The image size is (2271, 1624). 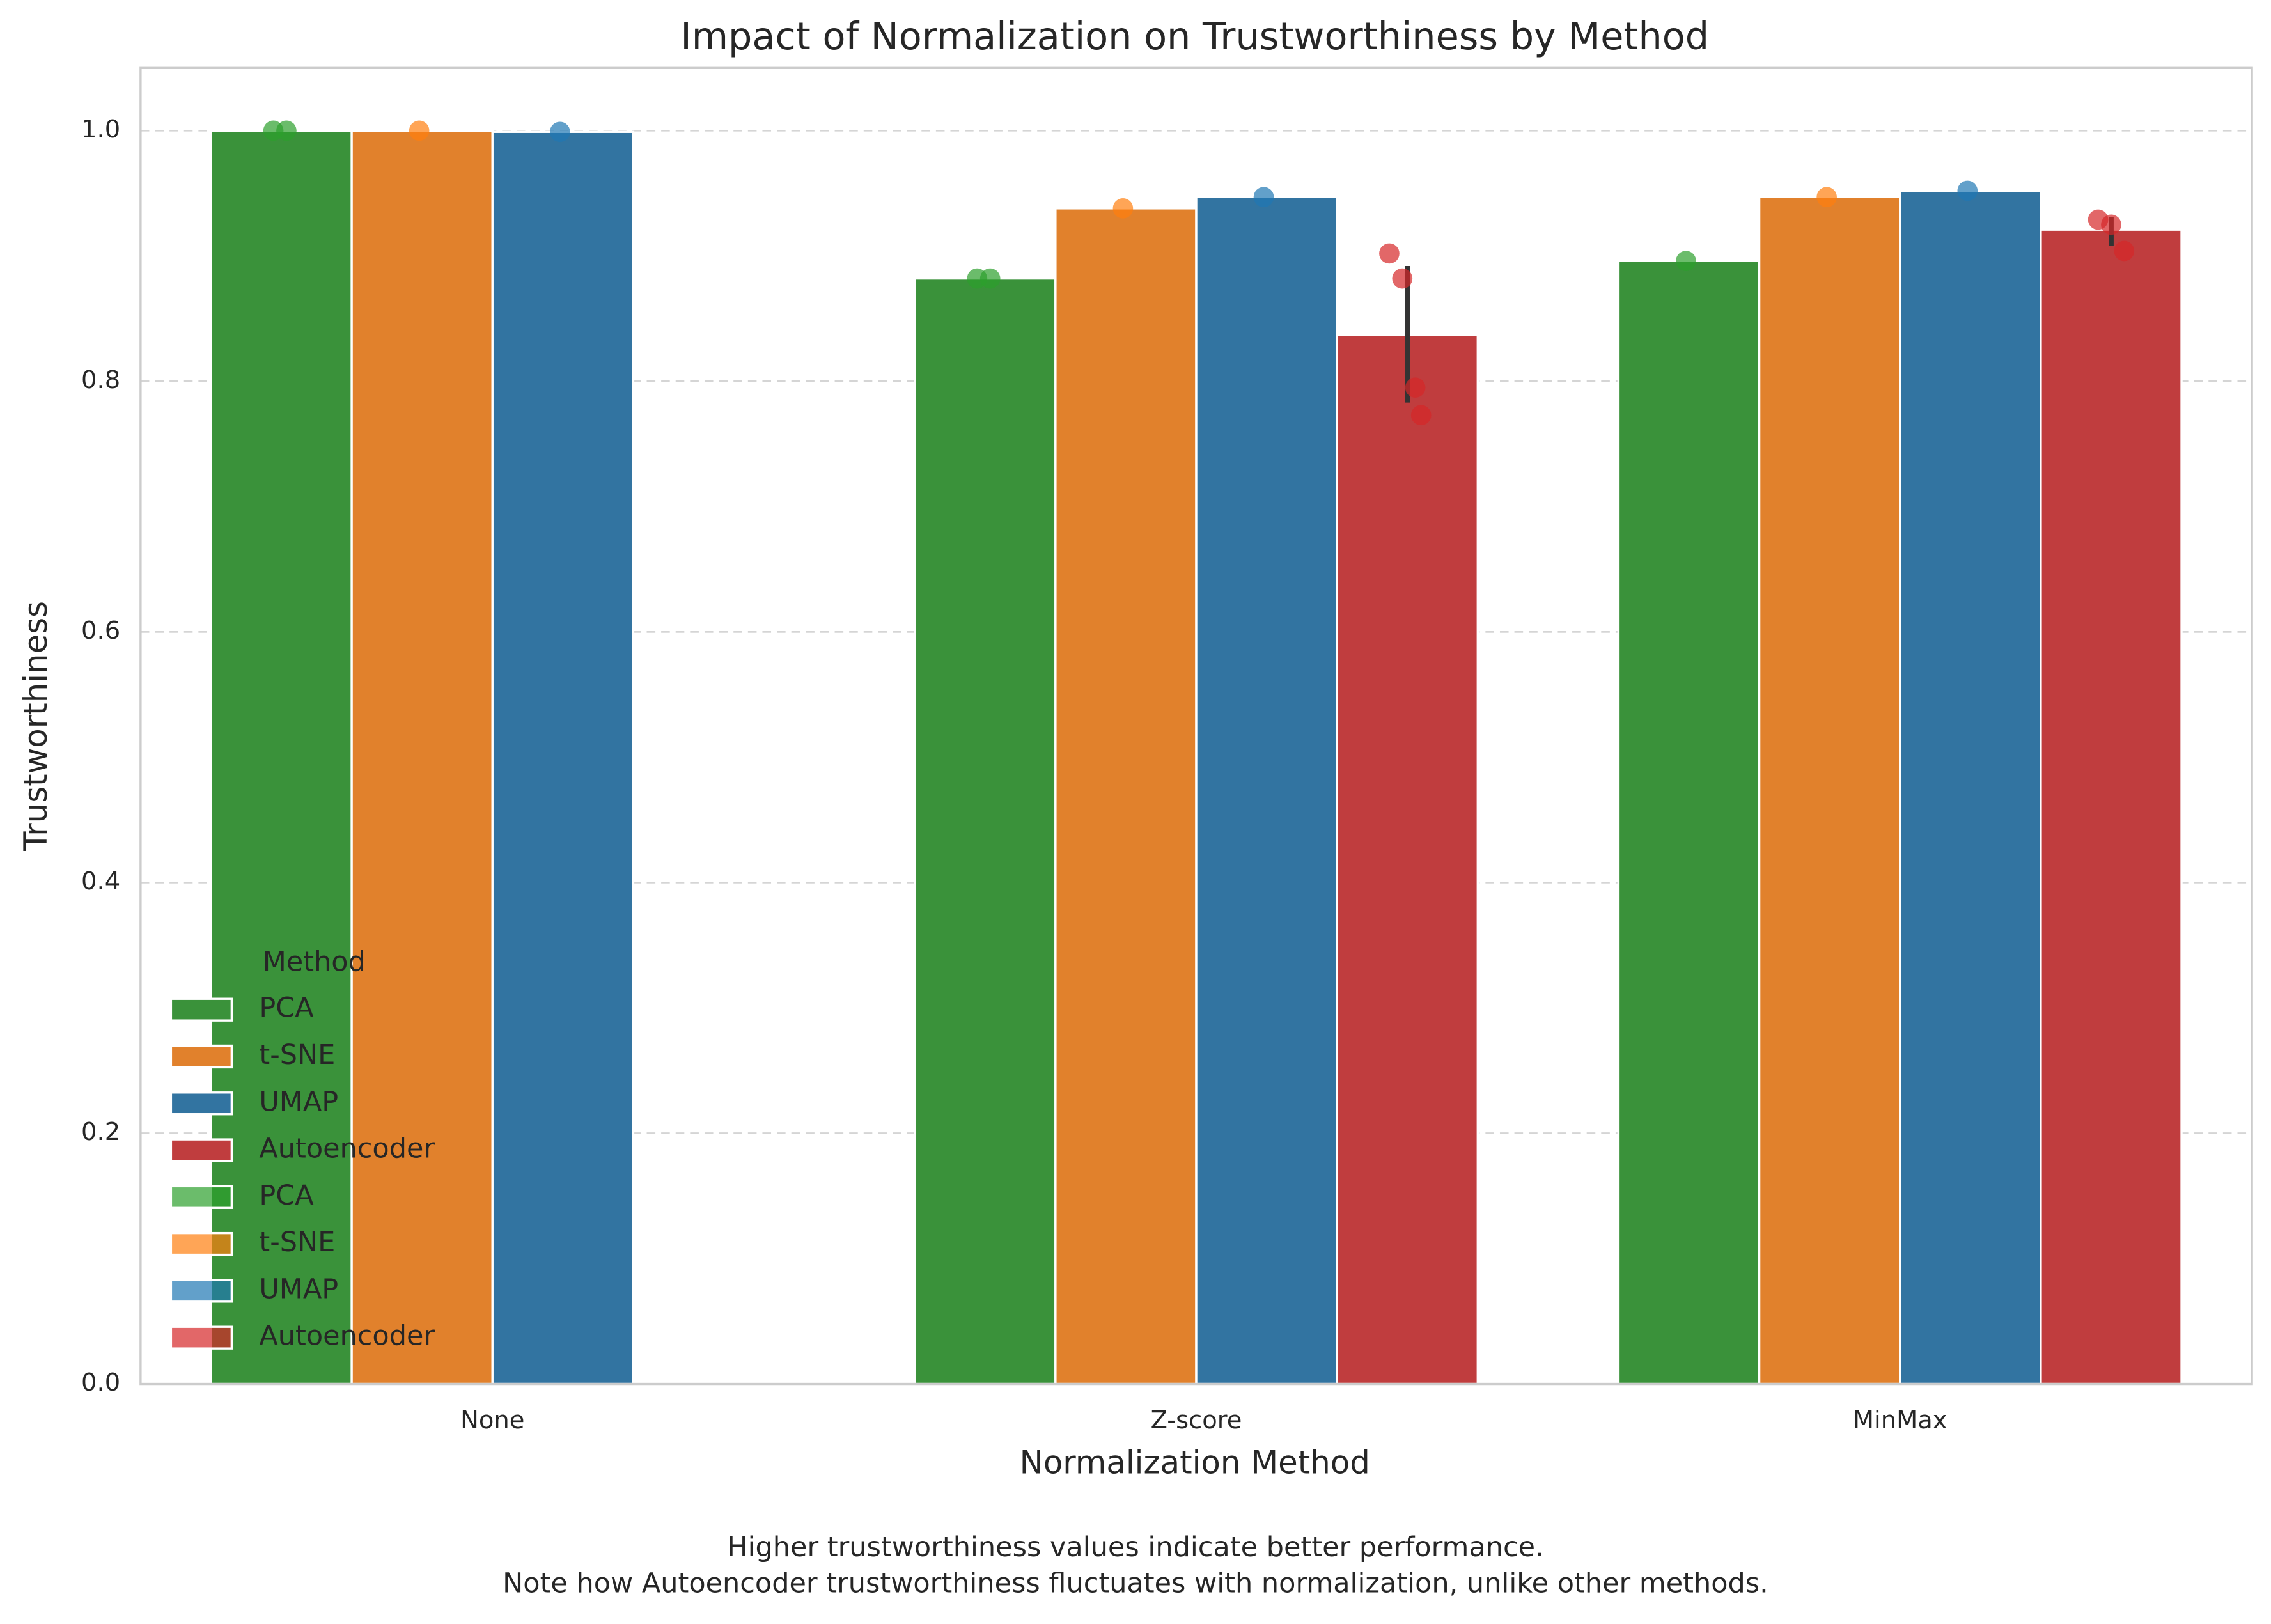 I want to click on x-tick-label: Z-score, so click(x=1196, y=1420).